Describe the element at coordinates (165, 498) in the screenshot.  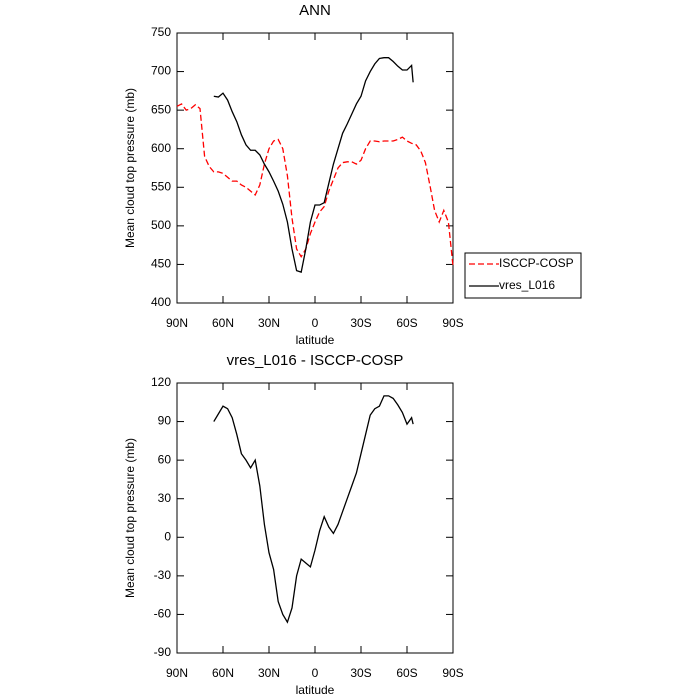
I see `y-tick-label: 30` at that location.